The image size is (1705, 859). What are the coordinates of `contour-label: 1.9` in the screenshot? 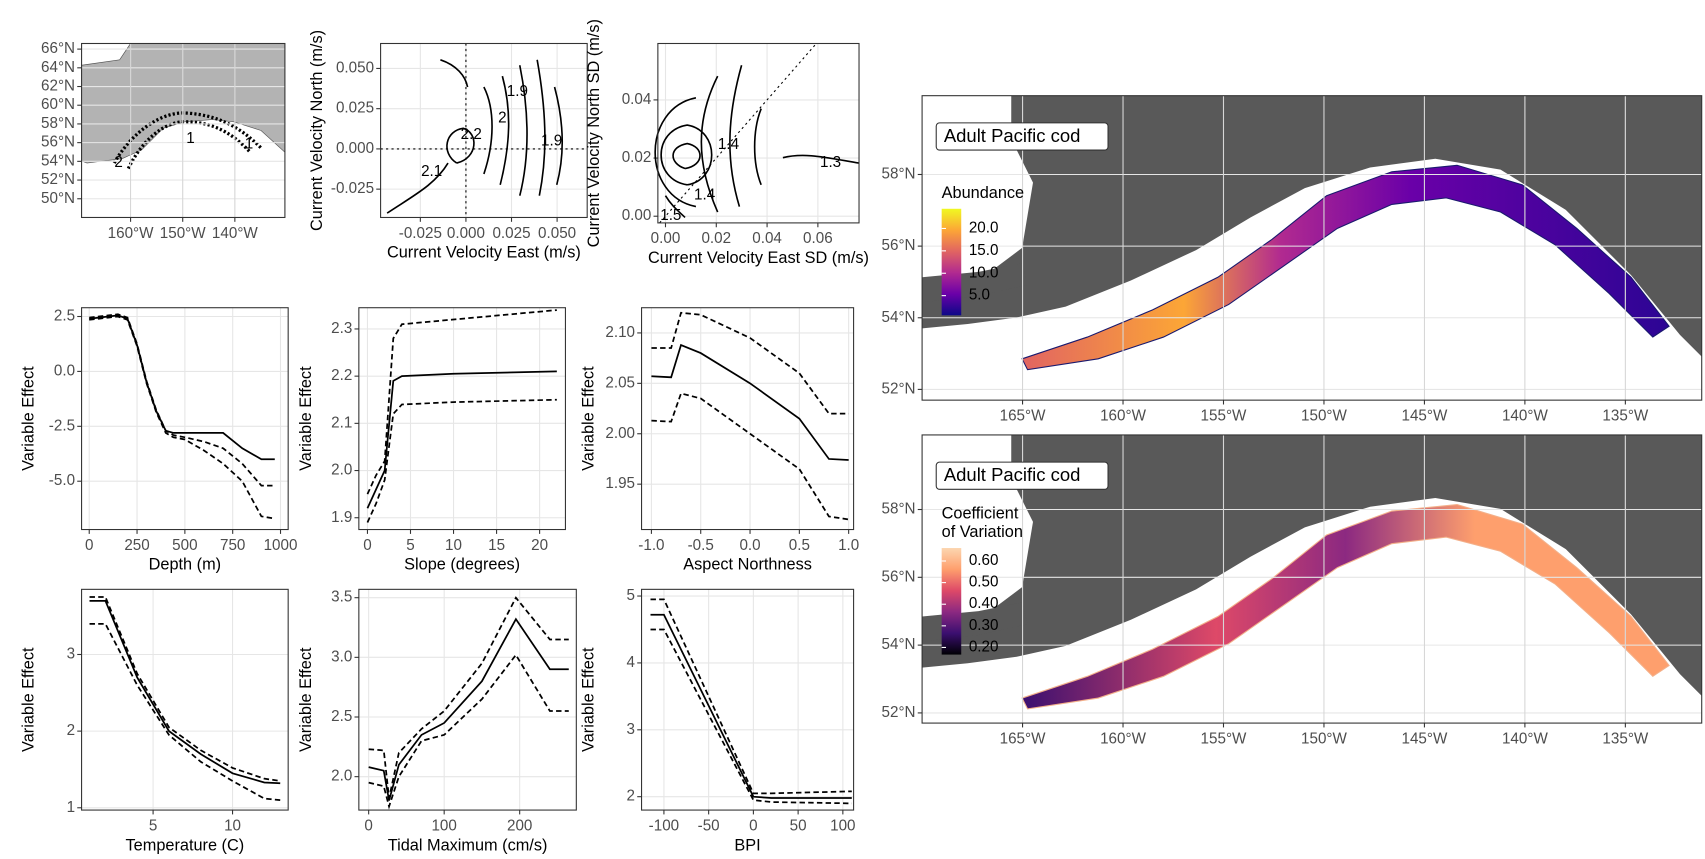 It's located at (517, 91).